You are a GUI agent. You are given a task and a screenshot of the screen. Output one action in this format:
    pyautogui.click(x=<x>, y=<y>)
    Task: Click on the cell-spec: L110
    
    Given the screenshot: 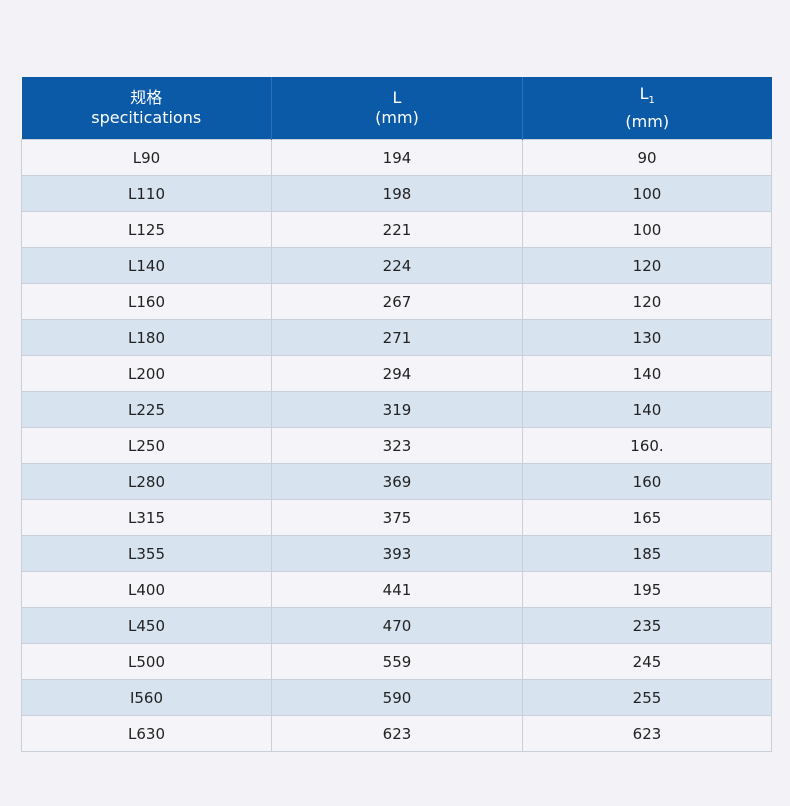 What is the action you would take?
    pyautogui.click(x=146, y=193)
    